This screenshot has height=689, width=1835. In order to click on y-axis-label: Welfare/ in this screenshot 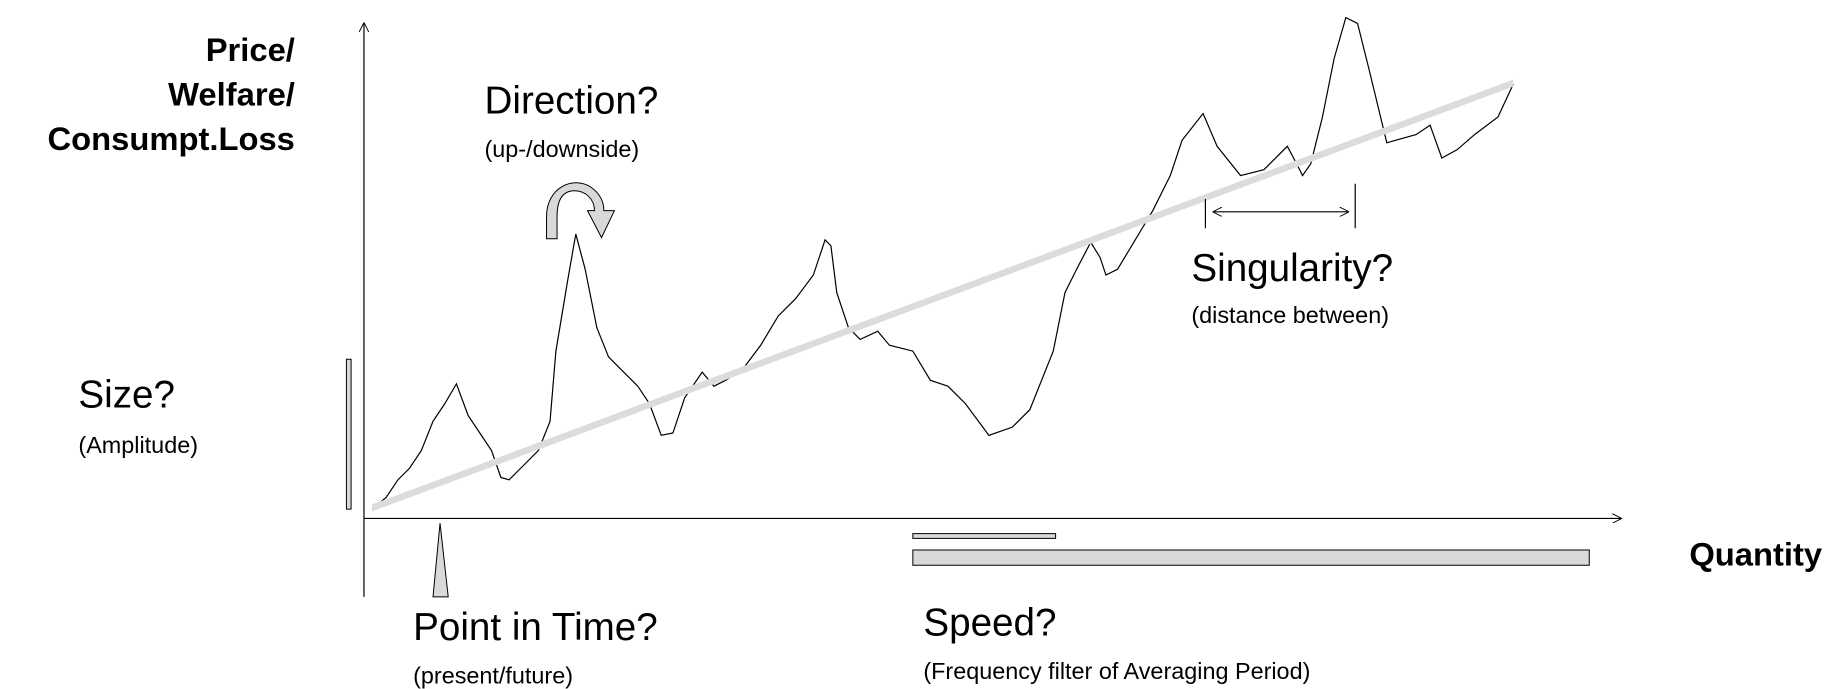, I will do `click(231, 93)`.